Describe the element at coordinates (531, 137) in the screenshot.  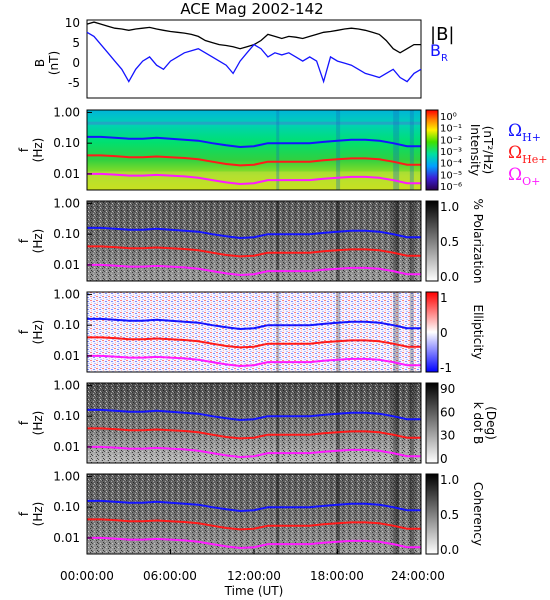
I see `legend-subscript: H+` at that location.